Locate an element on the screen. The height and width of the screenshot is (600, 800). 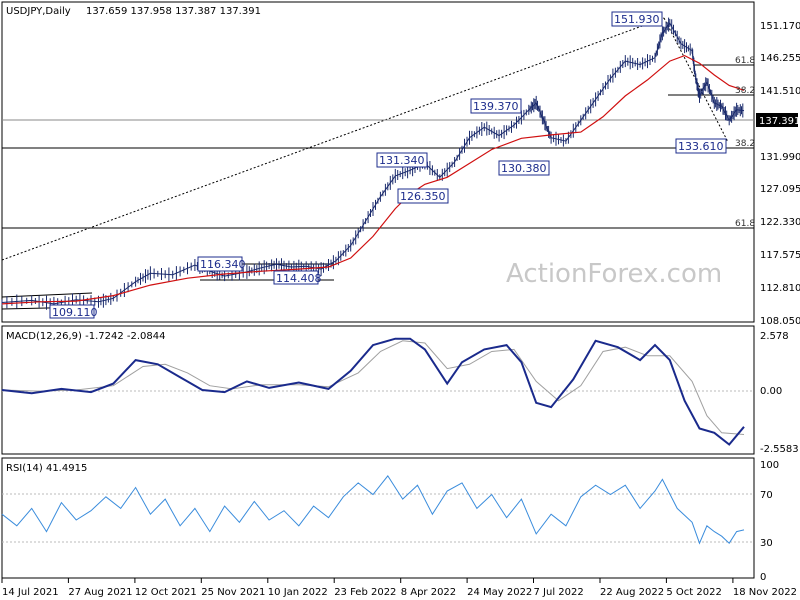
svg-text: 0 is located at coordinates (763, 577).